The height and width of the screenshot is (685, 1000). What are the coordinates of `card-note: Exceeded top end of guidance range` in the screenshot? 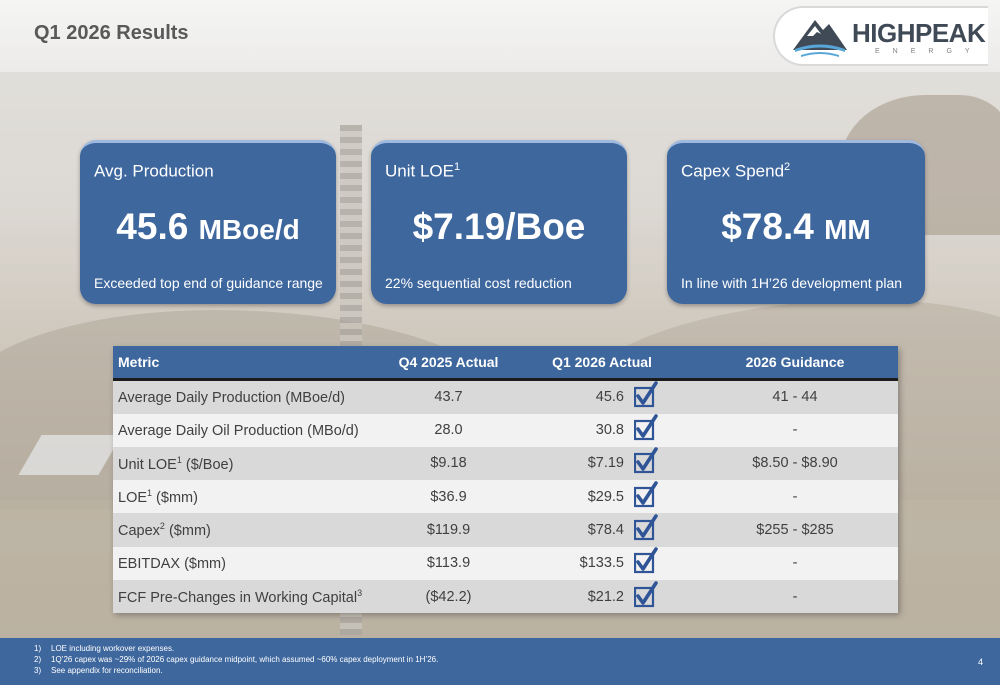 It's located at (208, 283).